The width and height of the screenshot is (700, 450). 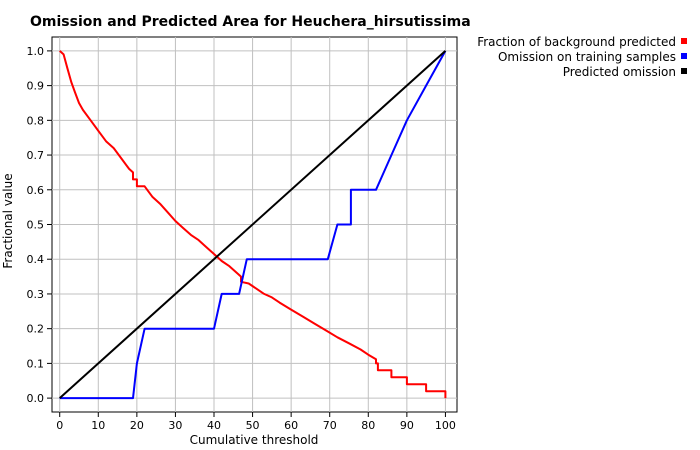 I want to click on y-axis-label: Fractional value, so click(x=8, y=220).